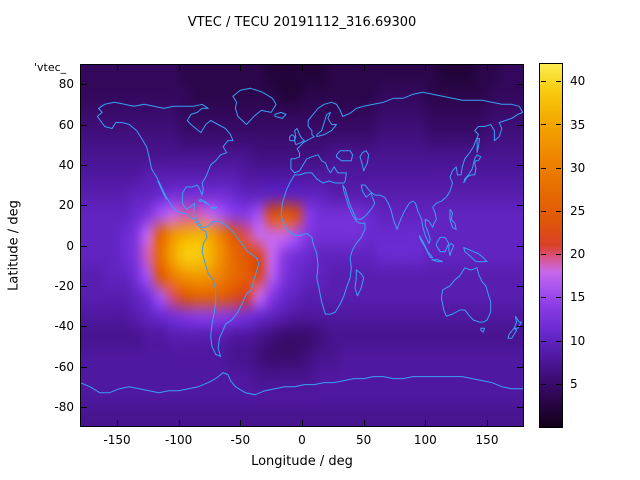 The width and height of the screenshot is (640, 480). I want to click on y-tick-label: 0, so click(70, 245).